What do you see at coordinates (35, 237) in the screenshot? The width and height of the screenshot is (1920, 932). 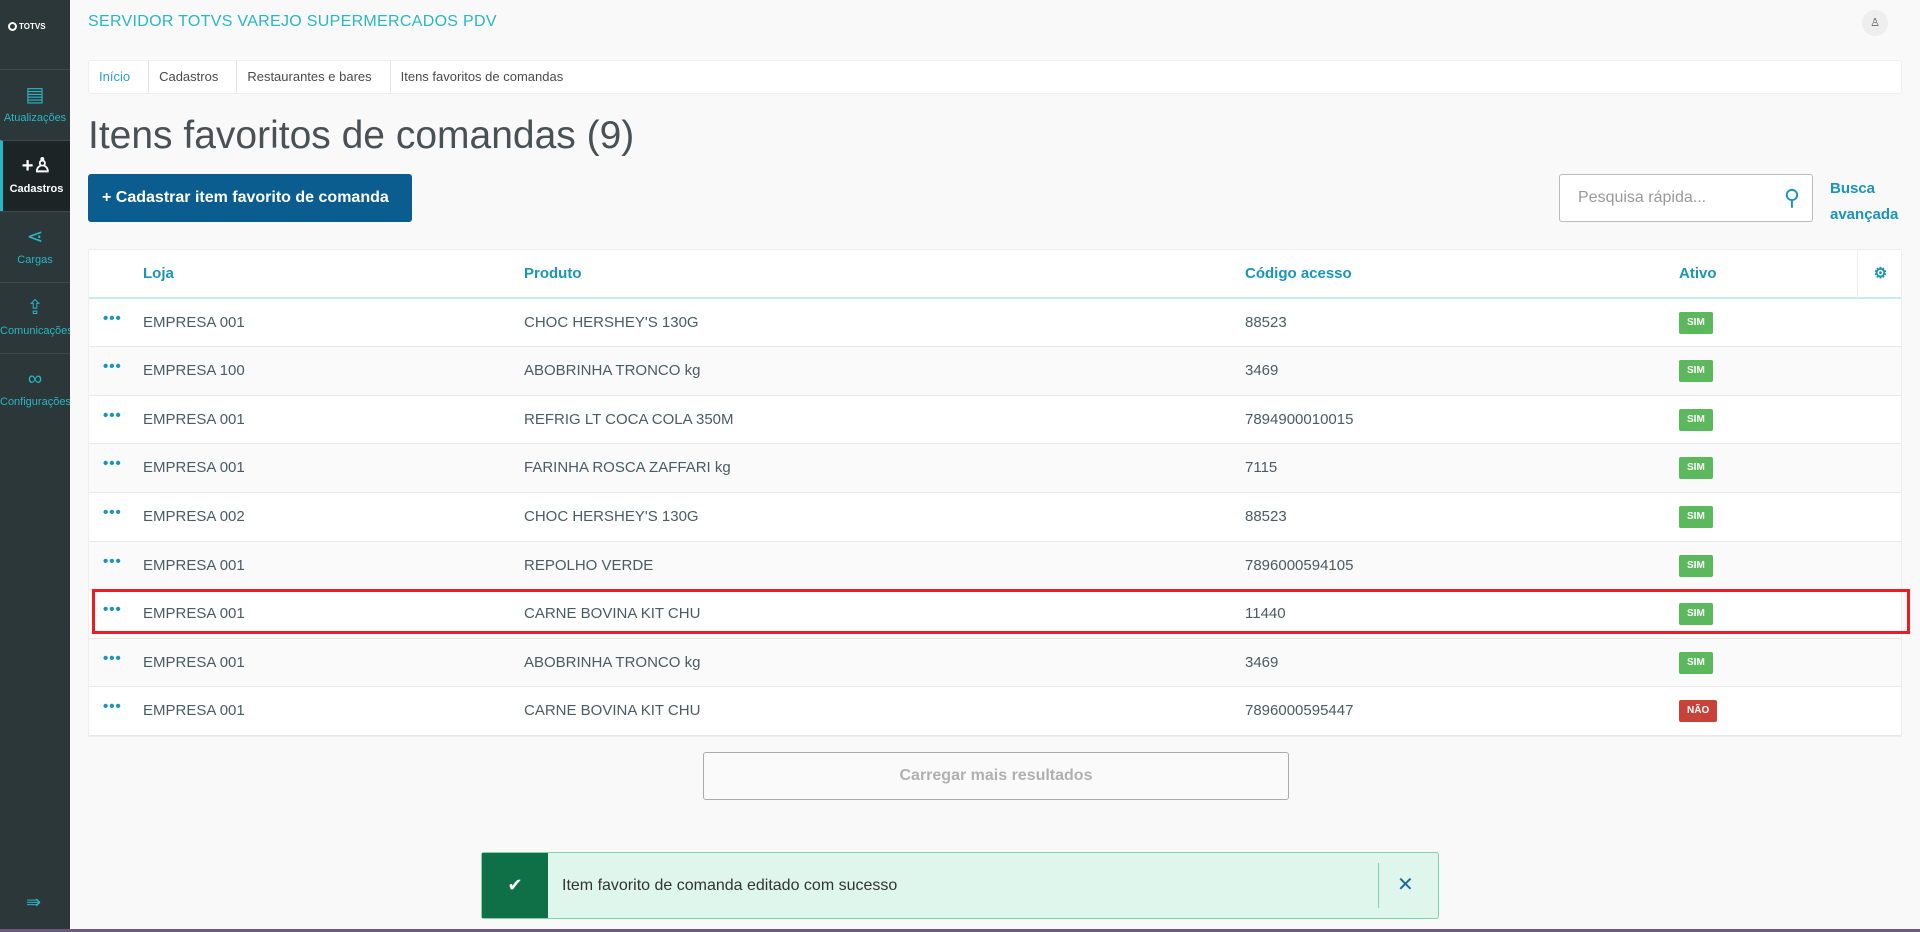 I see `share-icon: ⋖` at bounding box center [35, 237].